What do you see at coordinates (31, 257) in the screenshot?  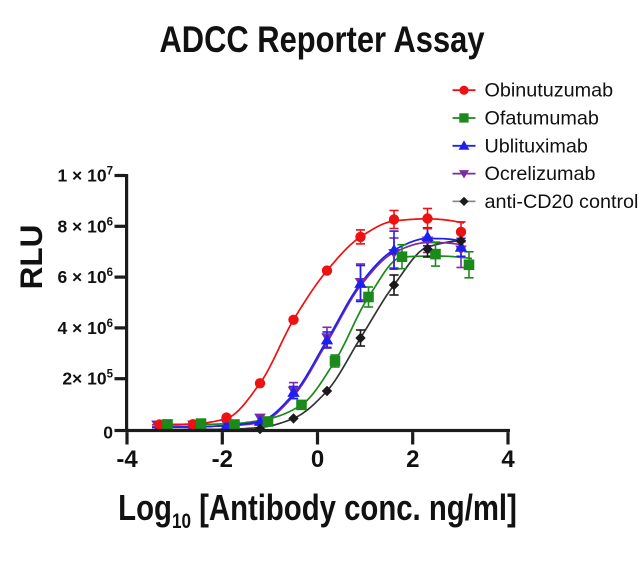 I see `svg-text: RLU` at bounding box center [31, 257].